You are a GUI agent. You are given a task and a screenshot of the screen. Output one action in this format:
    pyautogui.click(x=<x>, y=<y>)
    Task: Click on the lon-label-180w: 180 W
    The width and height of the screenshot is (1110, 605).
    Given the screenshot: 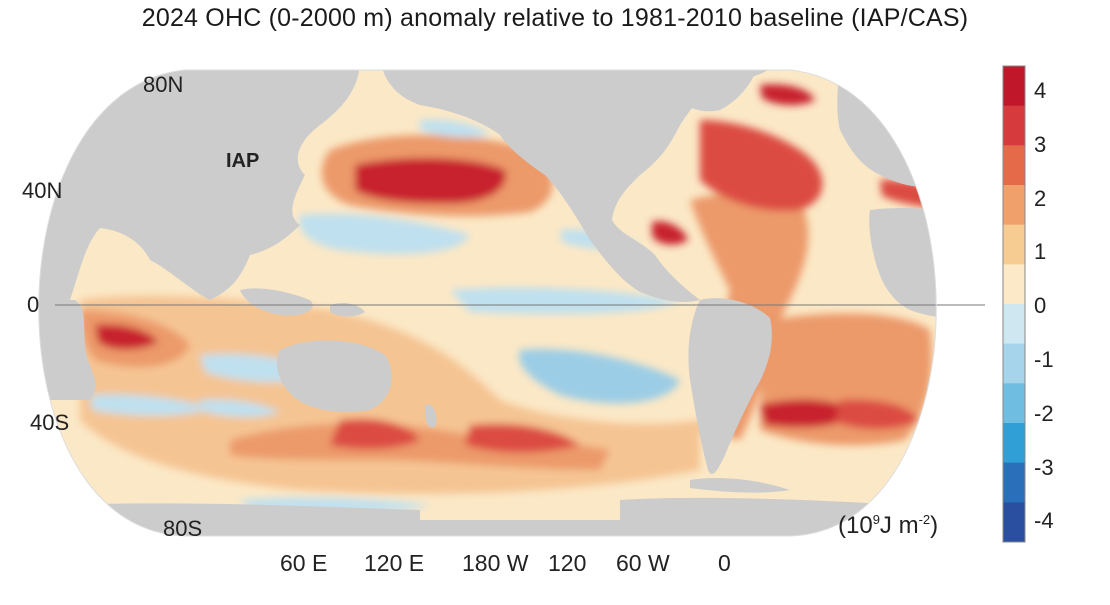 What is the action you would take?
    pyautogui.click(x=495, y=563)
    